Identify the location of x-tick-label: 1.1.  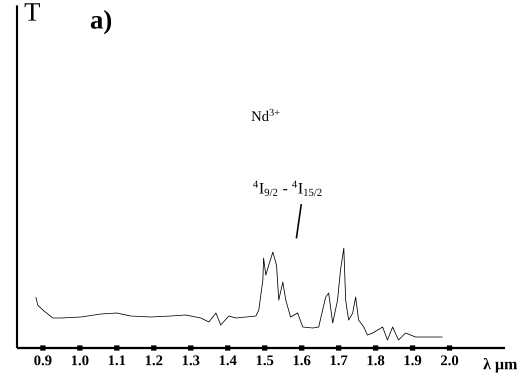
(117, 360).